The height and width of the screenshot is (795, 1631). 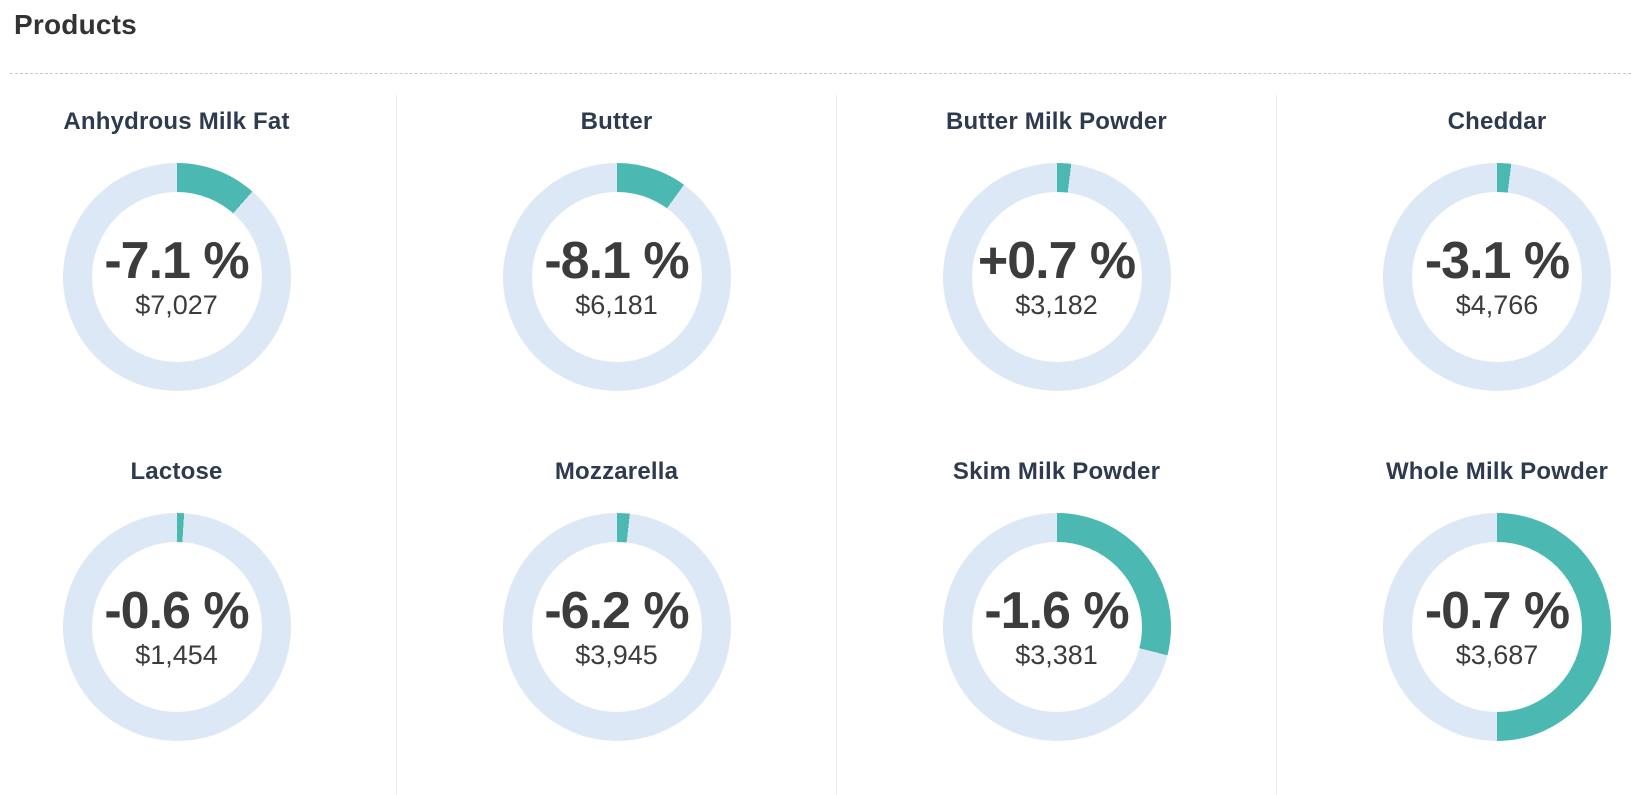 I want to click on section-divider, so click(x=820, y=73).